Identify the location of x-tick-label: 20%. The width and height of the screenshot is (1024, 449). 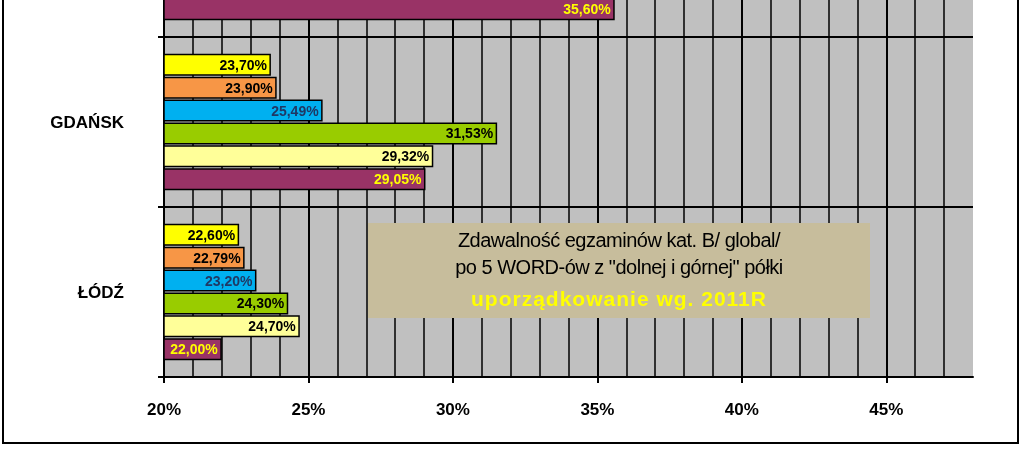
(164, 409).